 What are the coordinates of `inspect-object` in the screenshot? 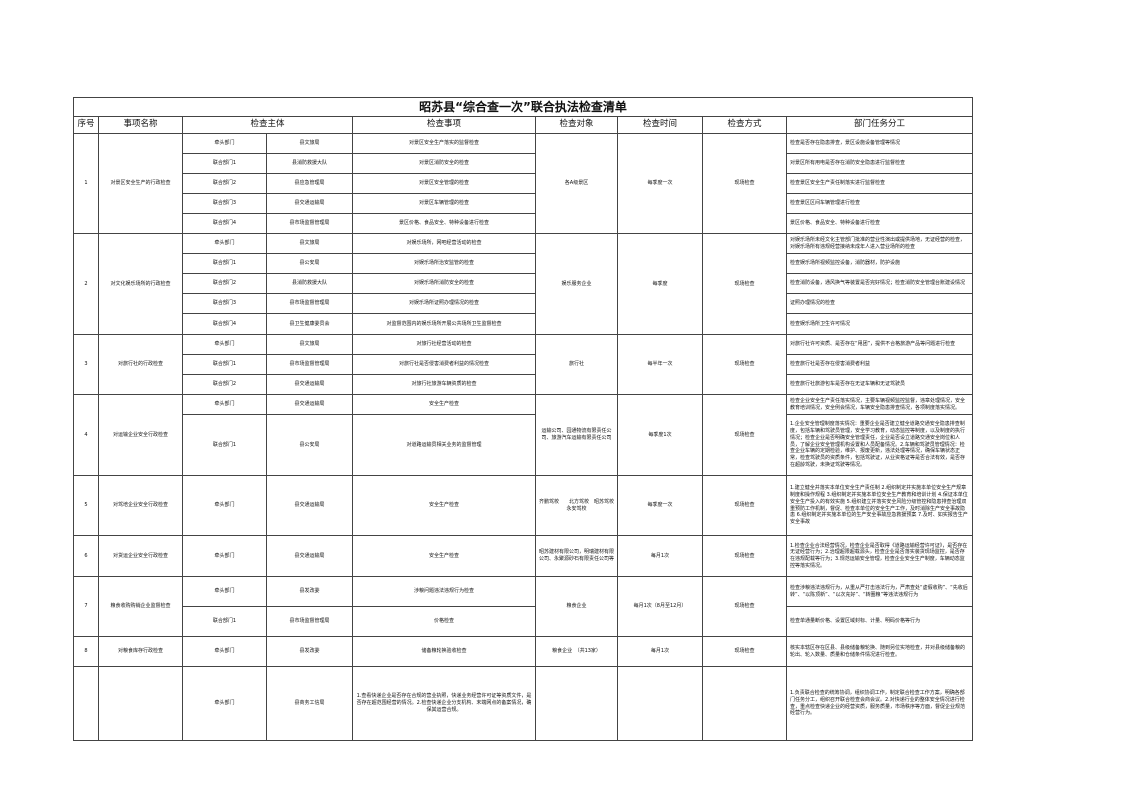 It's located at (576, 703).